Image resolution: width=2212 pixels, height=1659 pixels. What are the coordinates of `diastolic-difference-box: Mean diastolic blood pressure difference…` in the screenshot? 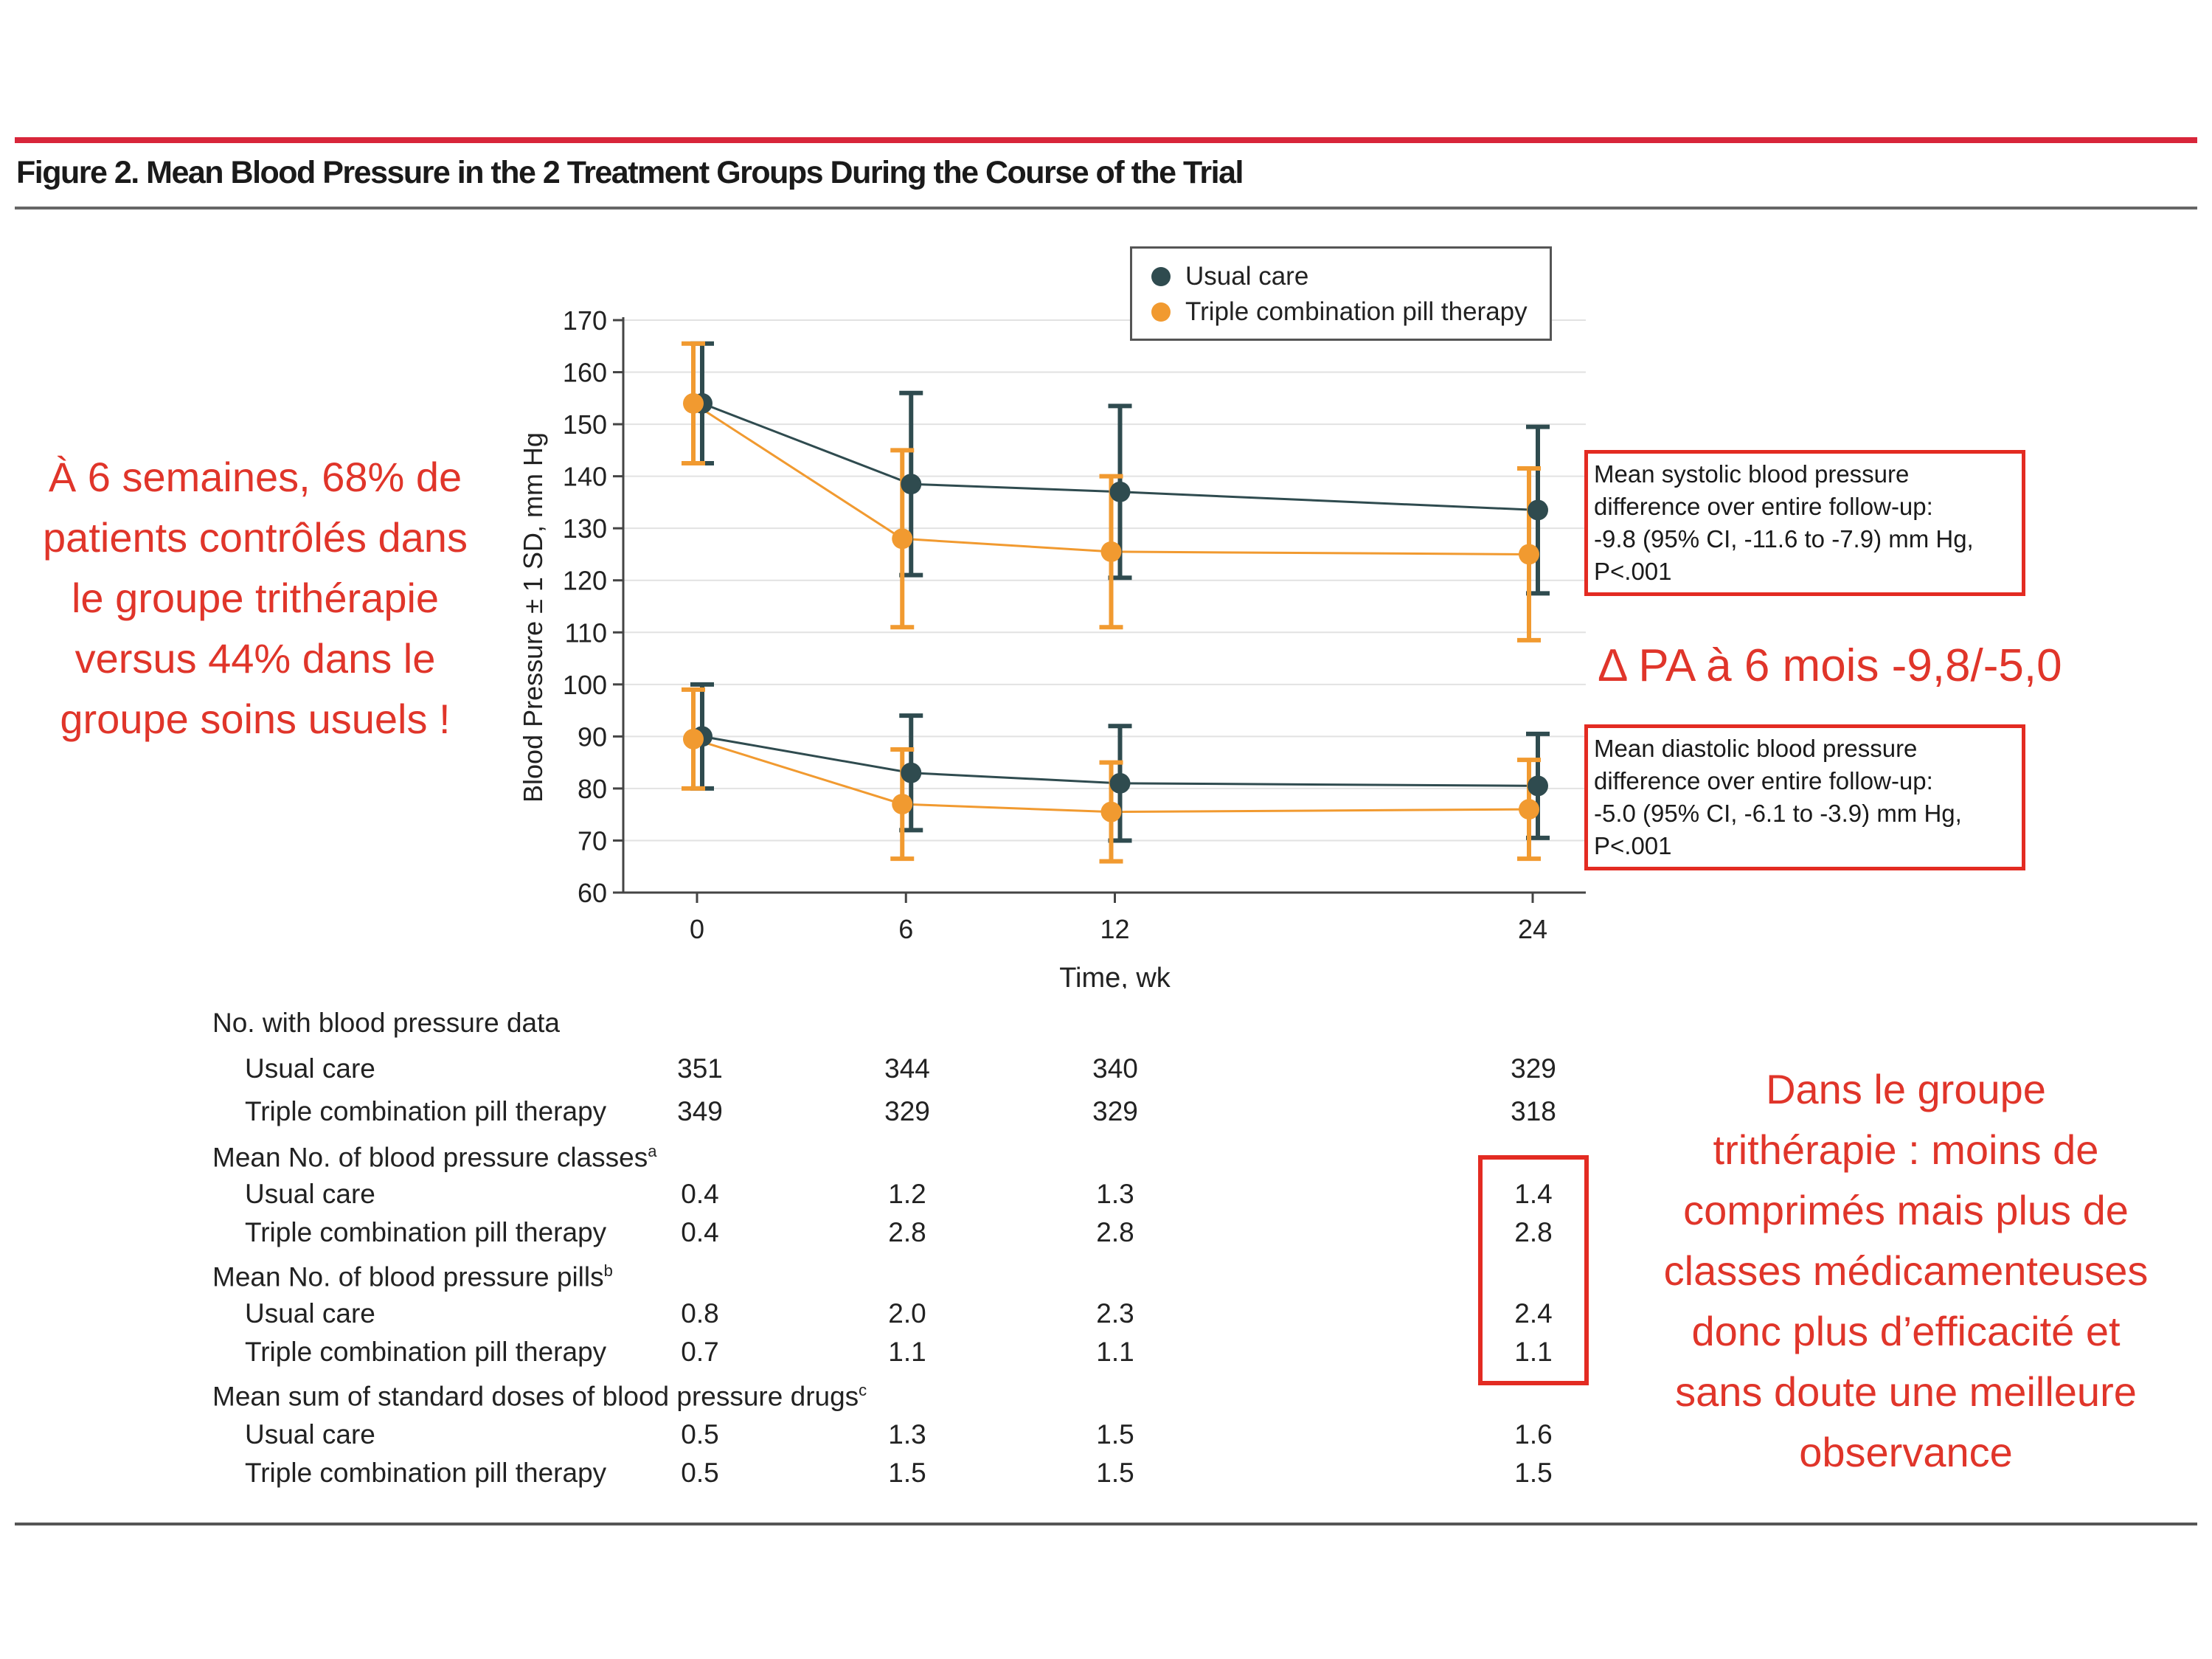 It's located at (1805, 797).